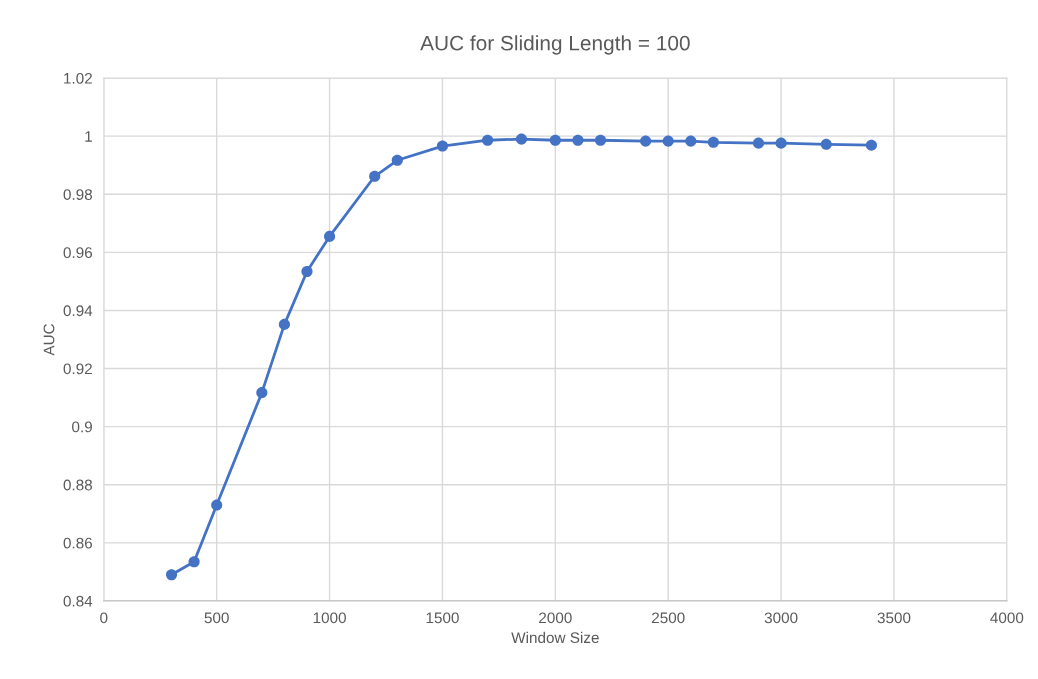 The height and width of the screenshot is (679, 1038). What do you see at coordinates (216, 618) in the screenshot?
I see `x-tick-label: 500` at bounding box center [216, 618].